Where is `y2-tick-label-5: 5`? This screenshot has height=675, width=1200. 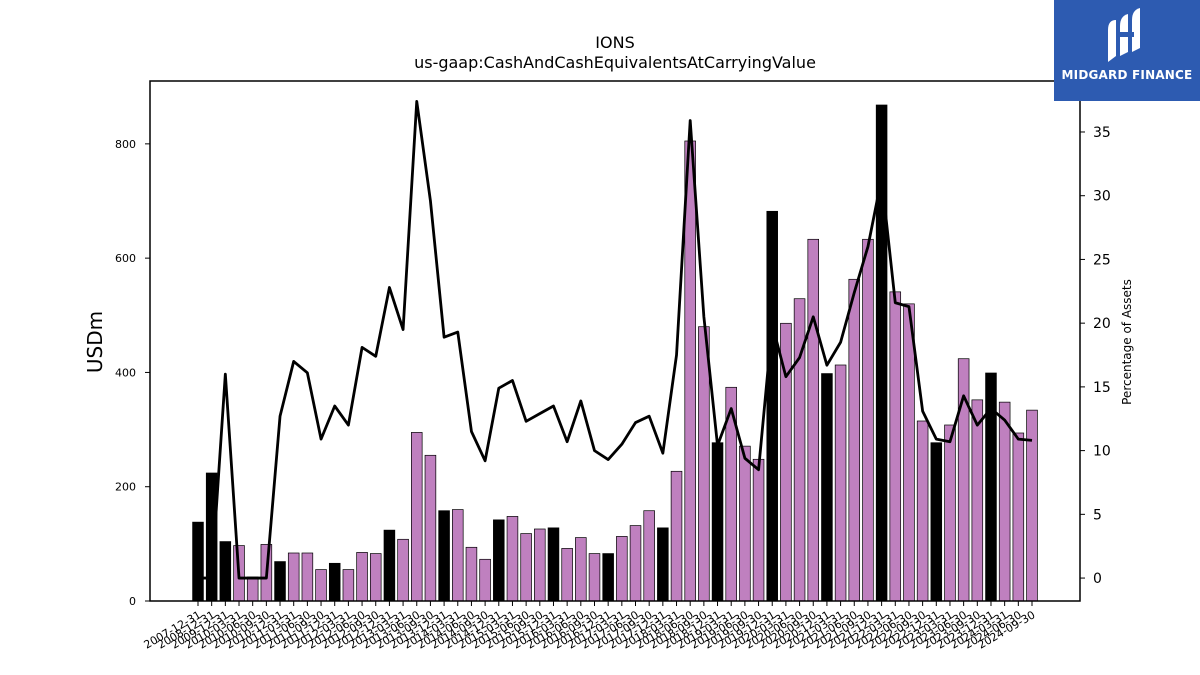
y2-tick-label-5: 5 is located at coordinates (1097, 515).